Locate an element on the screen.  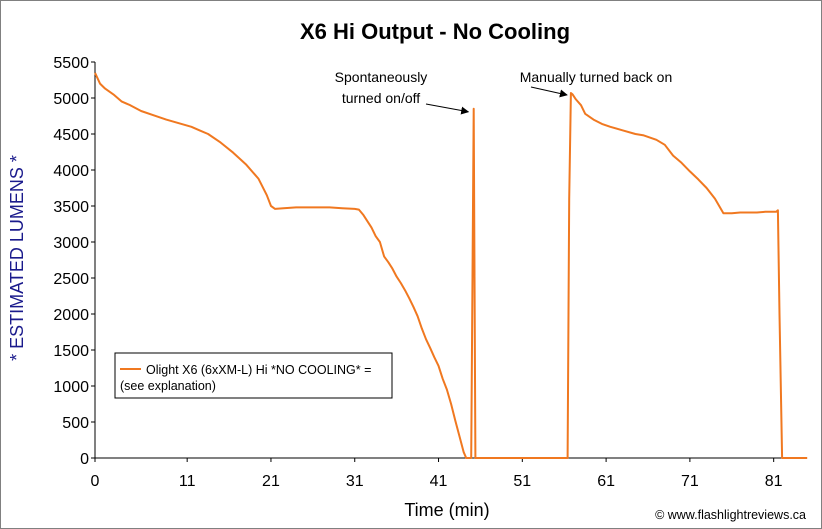
x-tick-label: 81 is located at coordinates (774, 481).